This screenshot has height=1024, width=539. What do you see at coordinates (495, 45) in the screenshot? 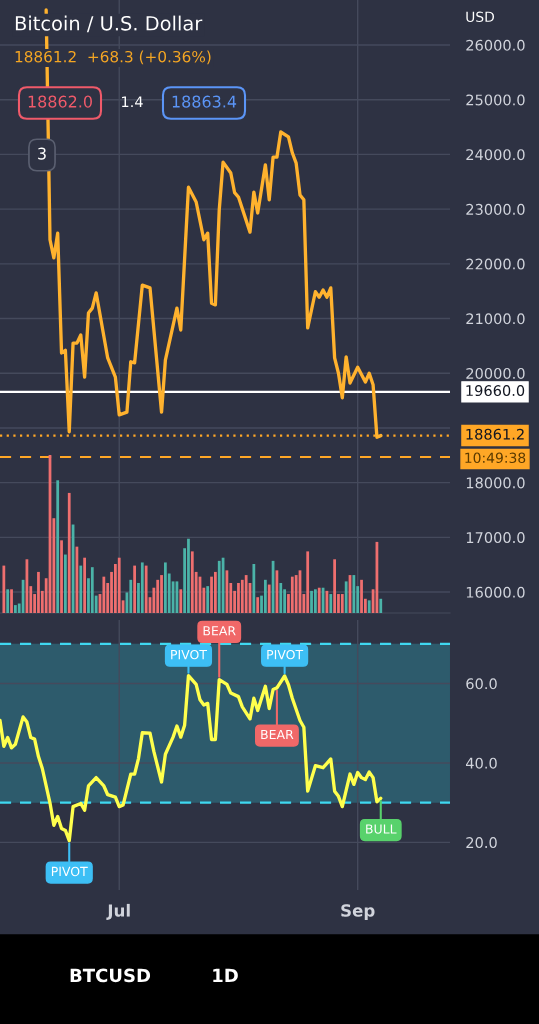
I see `y-tick-label: 26000.0` at bounding box center [495, 45].